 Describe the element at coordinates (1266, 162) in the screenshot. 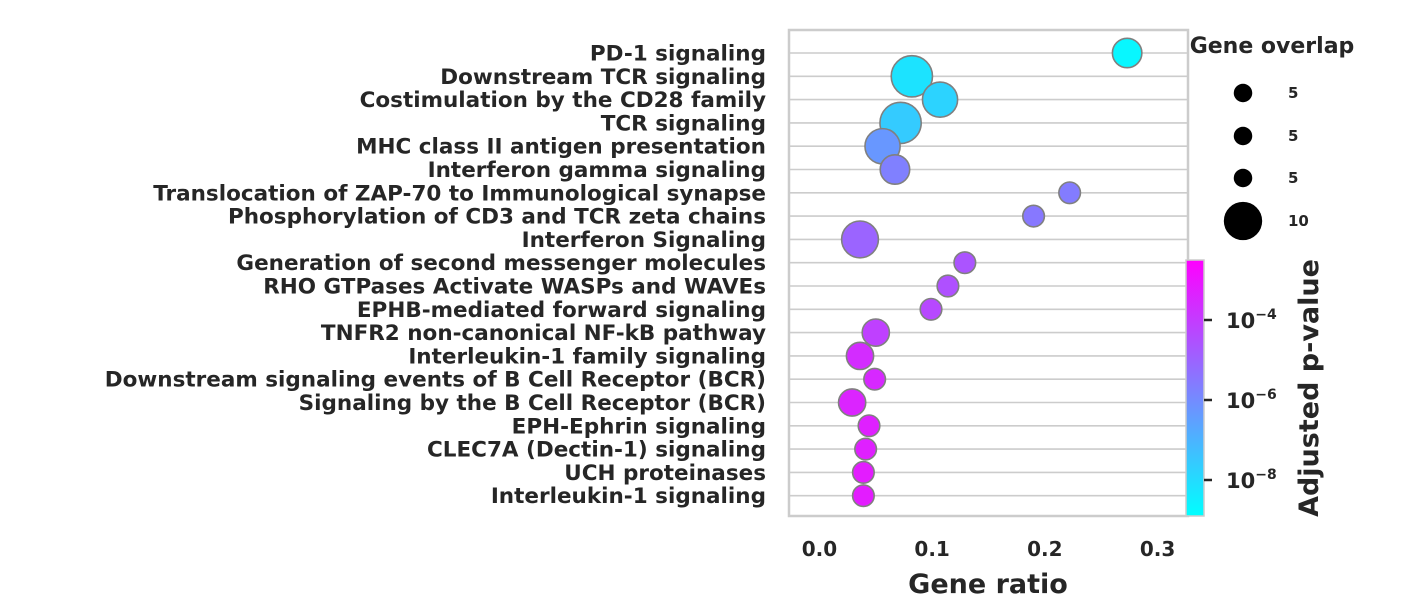

I see `size-legend-entries: 5 5 5 10` at that location.